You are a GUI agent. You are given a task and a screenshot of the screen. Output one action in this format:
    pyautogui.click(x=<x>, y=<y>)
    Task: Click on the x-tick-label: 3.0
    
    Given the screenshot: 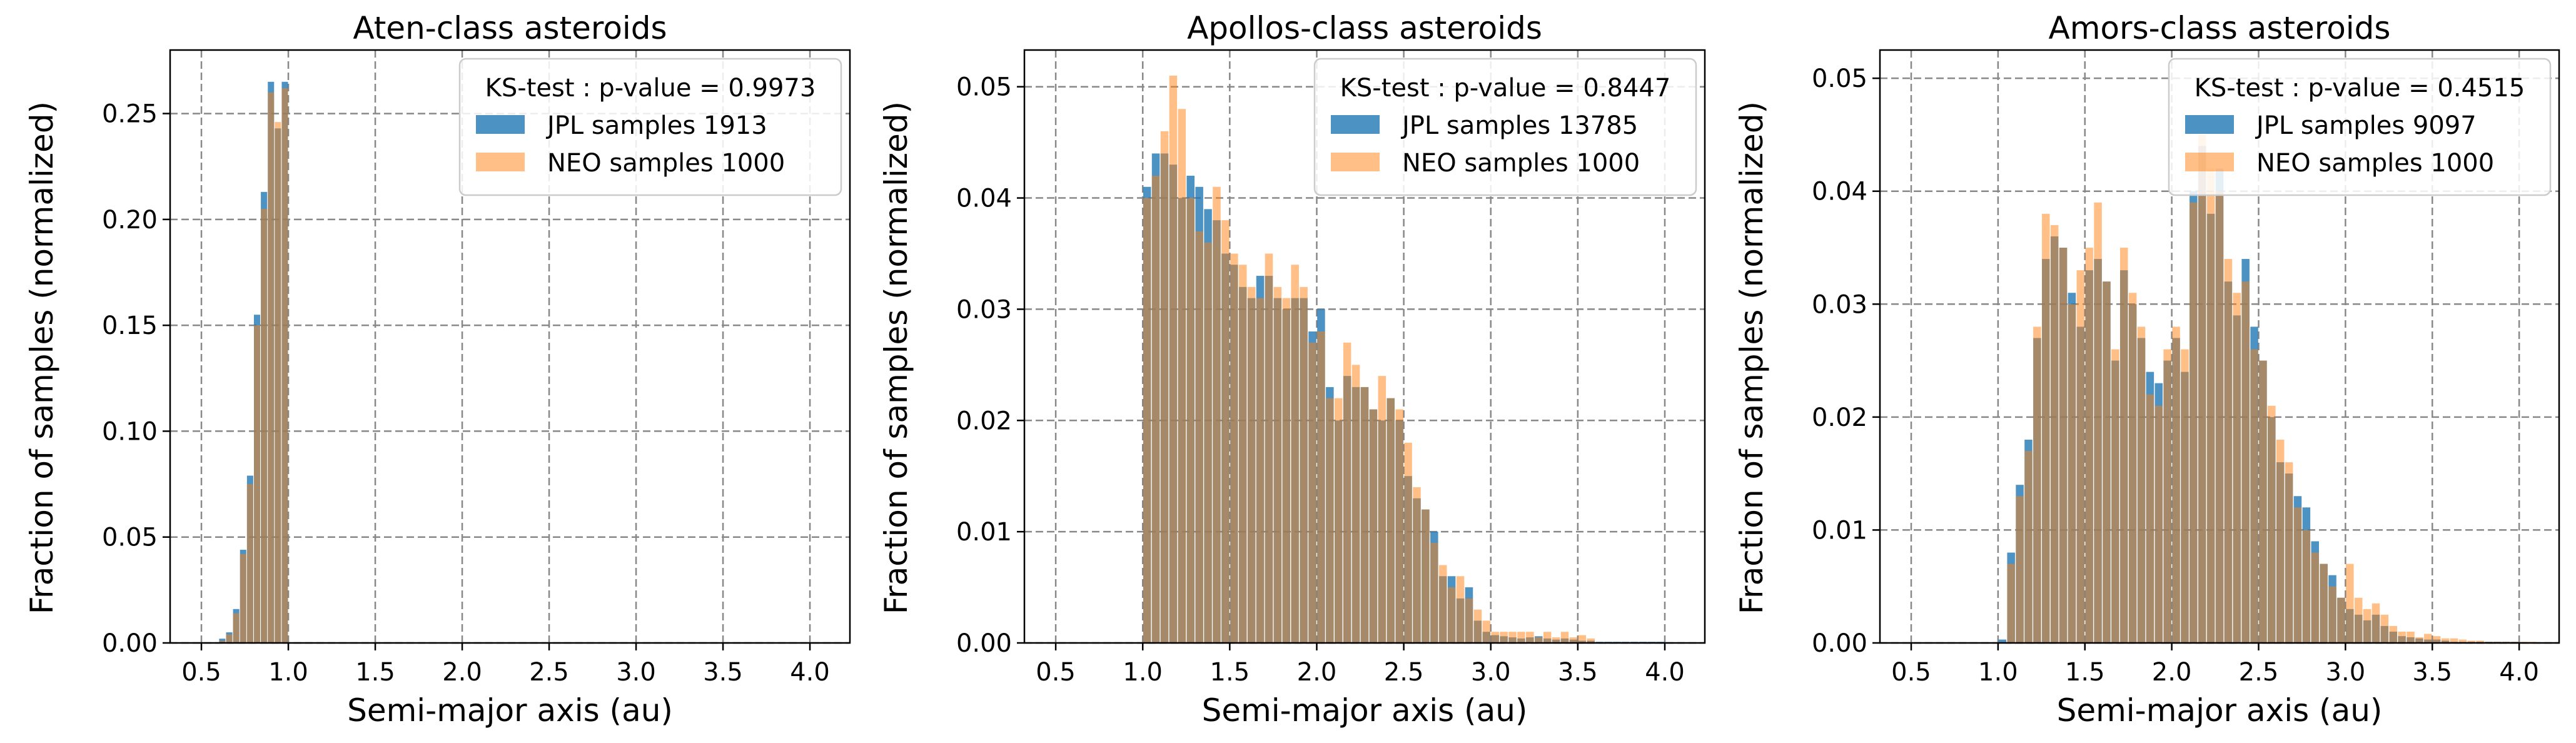 What is the action you would take?
    pyautogui.click(x=636, y=672)
    